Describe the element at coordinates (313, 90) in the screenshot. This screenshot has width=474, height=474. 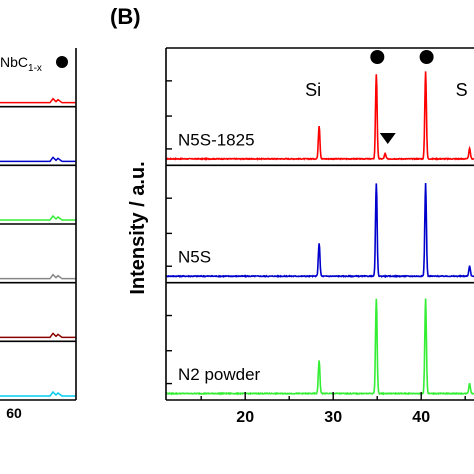
I see `annotation-text-0: Si` at that location.